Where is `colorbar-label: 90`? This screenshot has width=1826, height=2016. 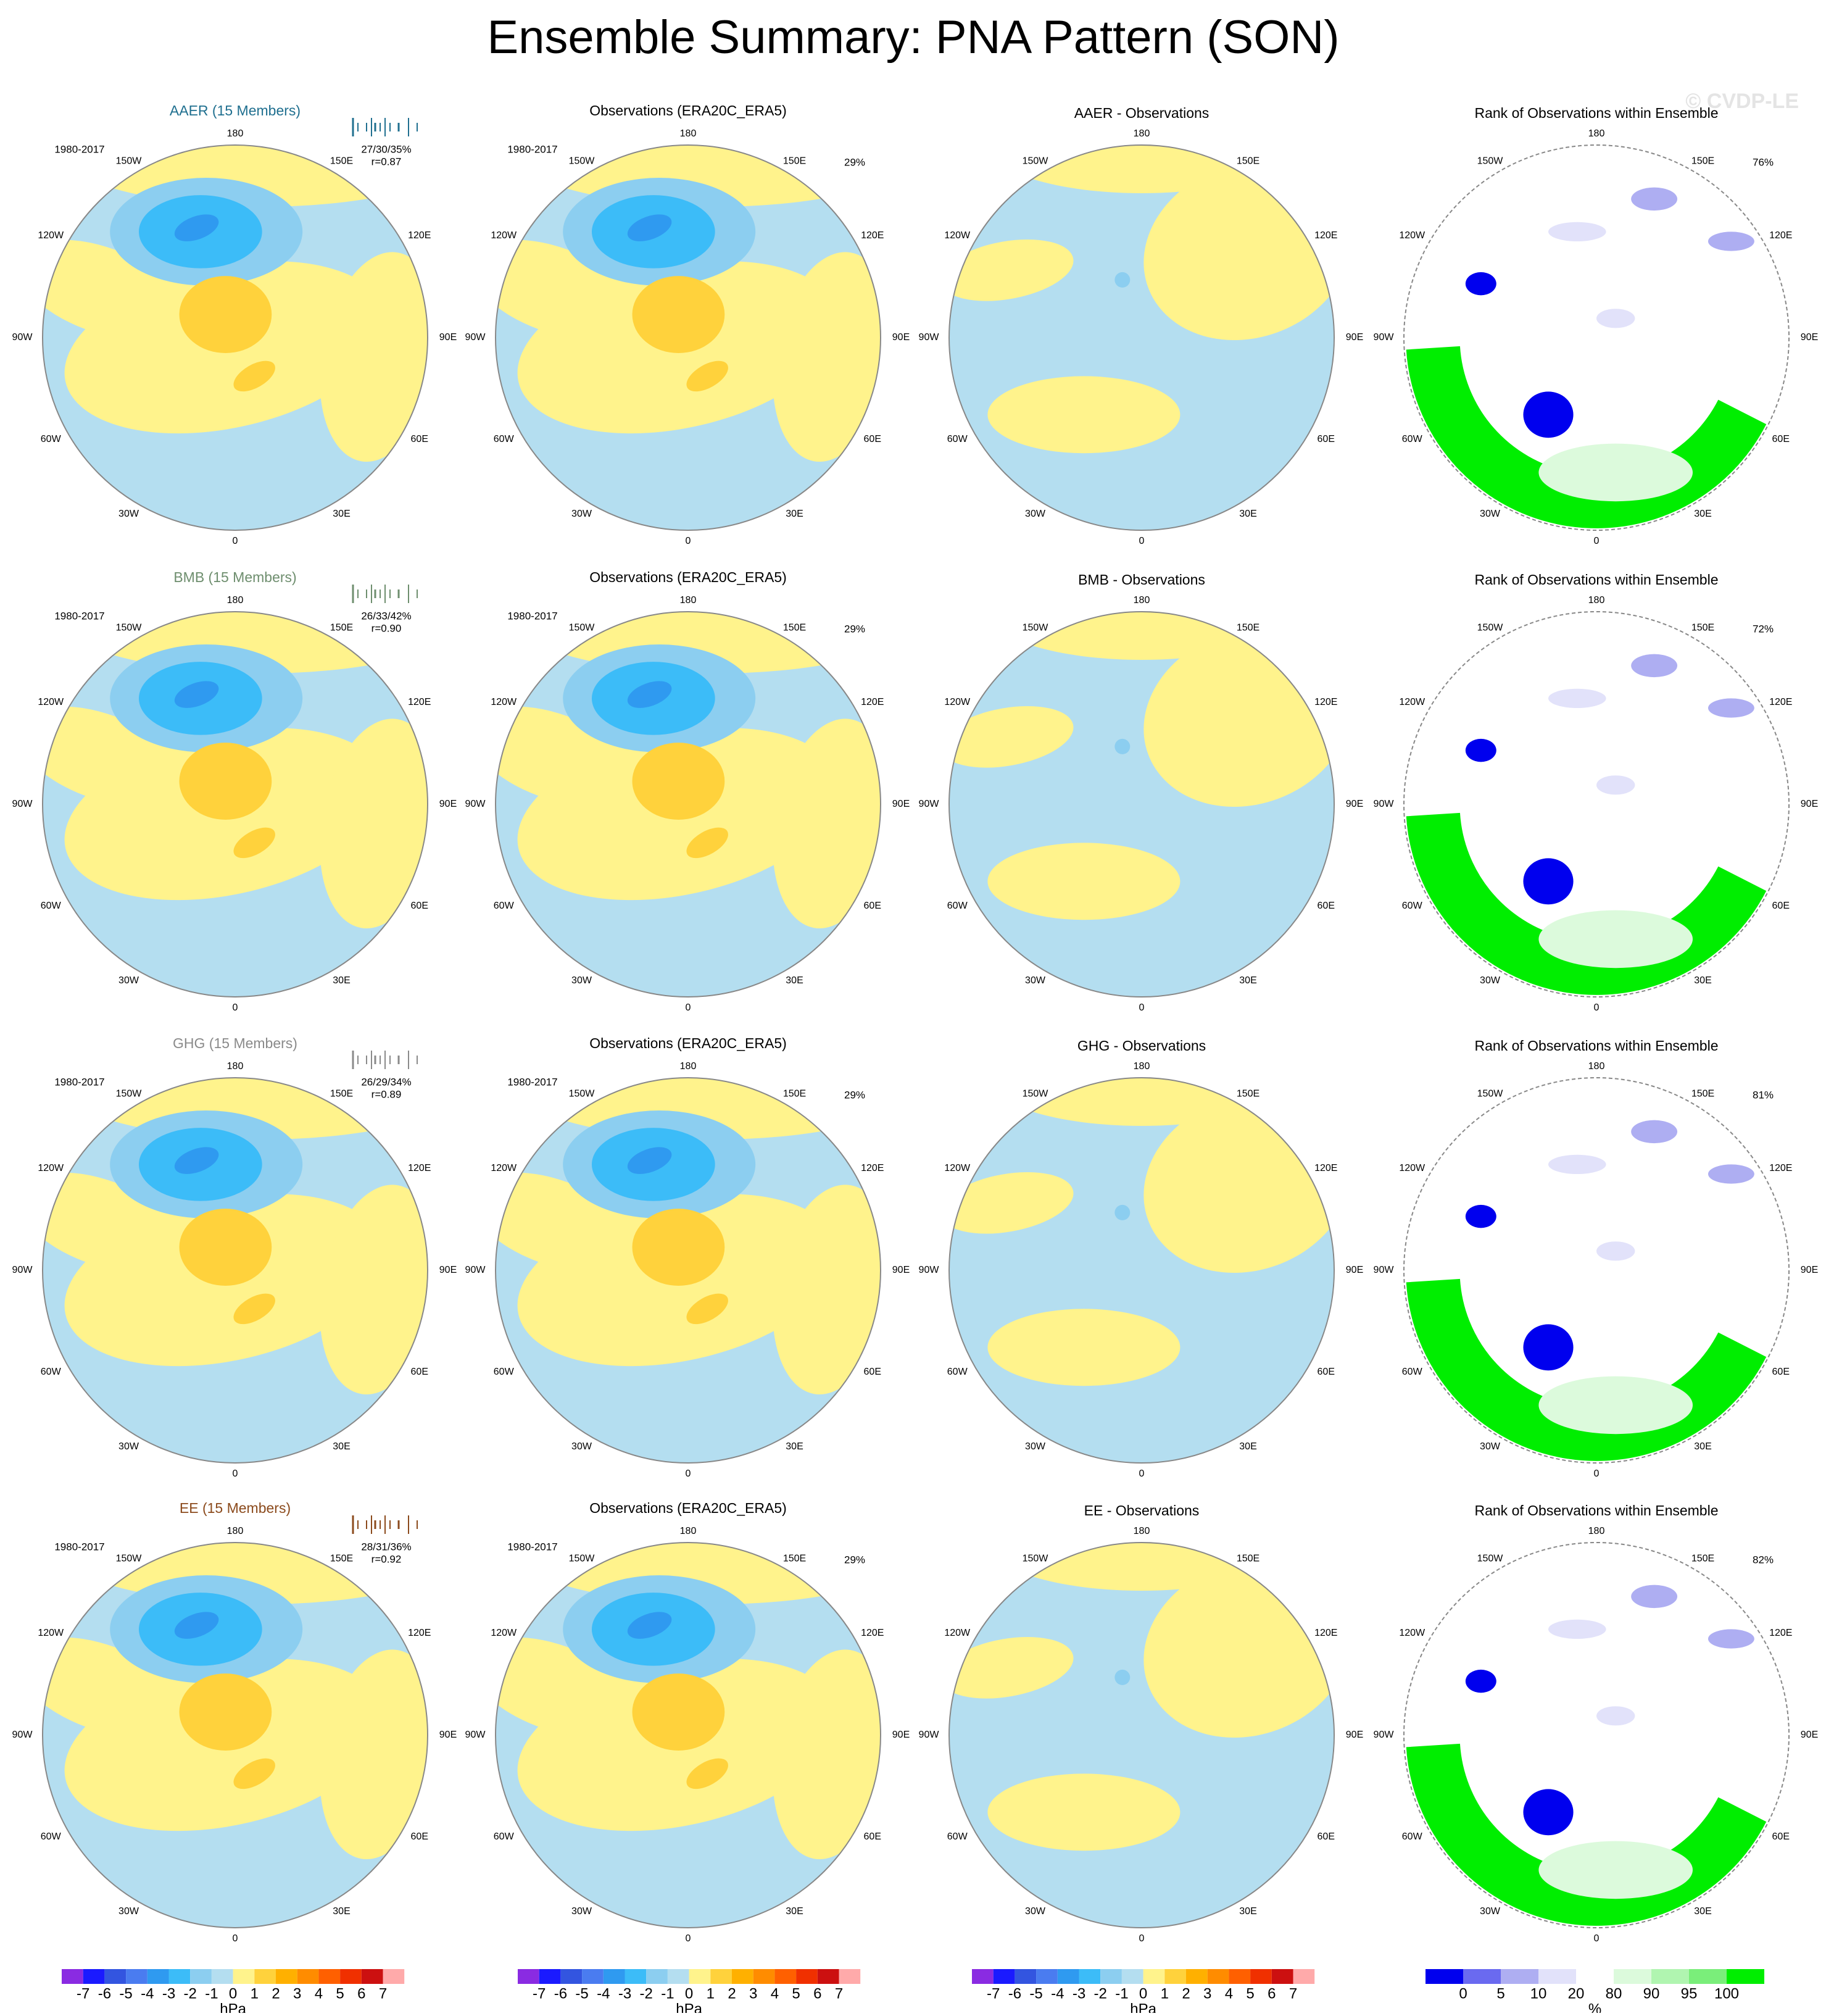
colorbar-label: 90 is located at coordinates (1651, 1994).